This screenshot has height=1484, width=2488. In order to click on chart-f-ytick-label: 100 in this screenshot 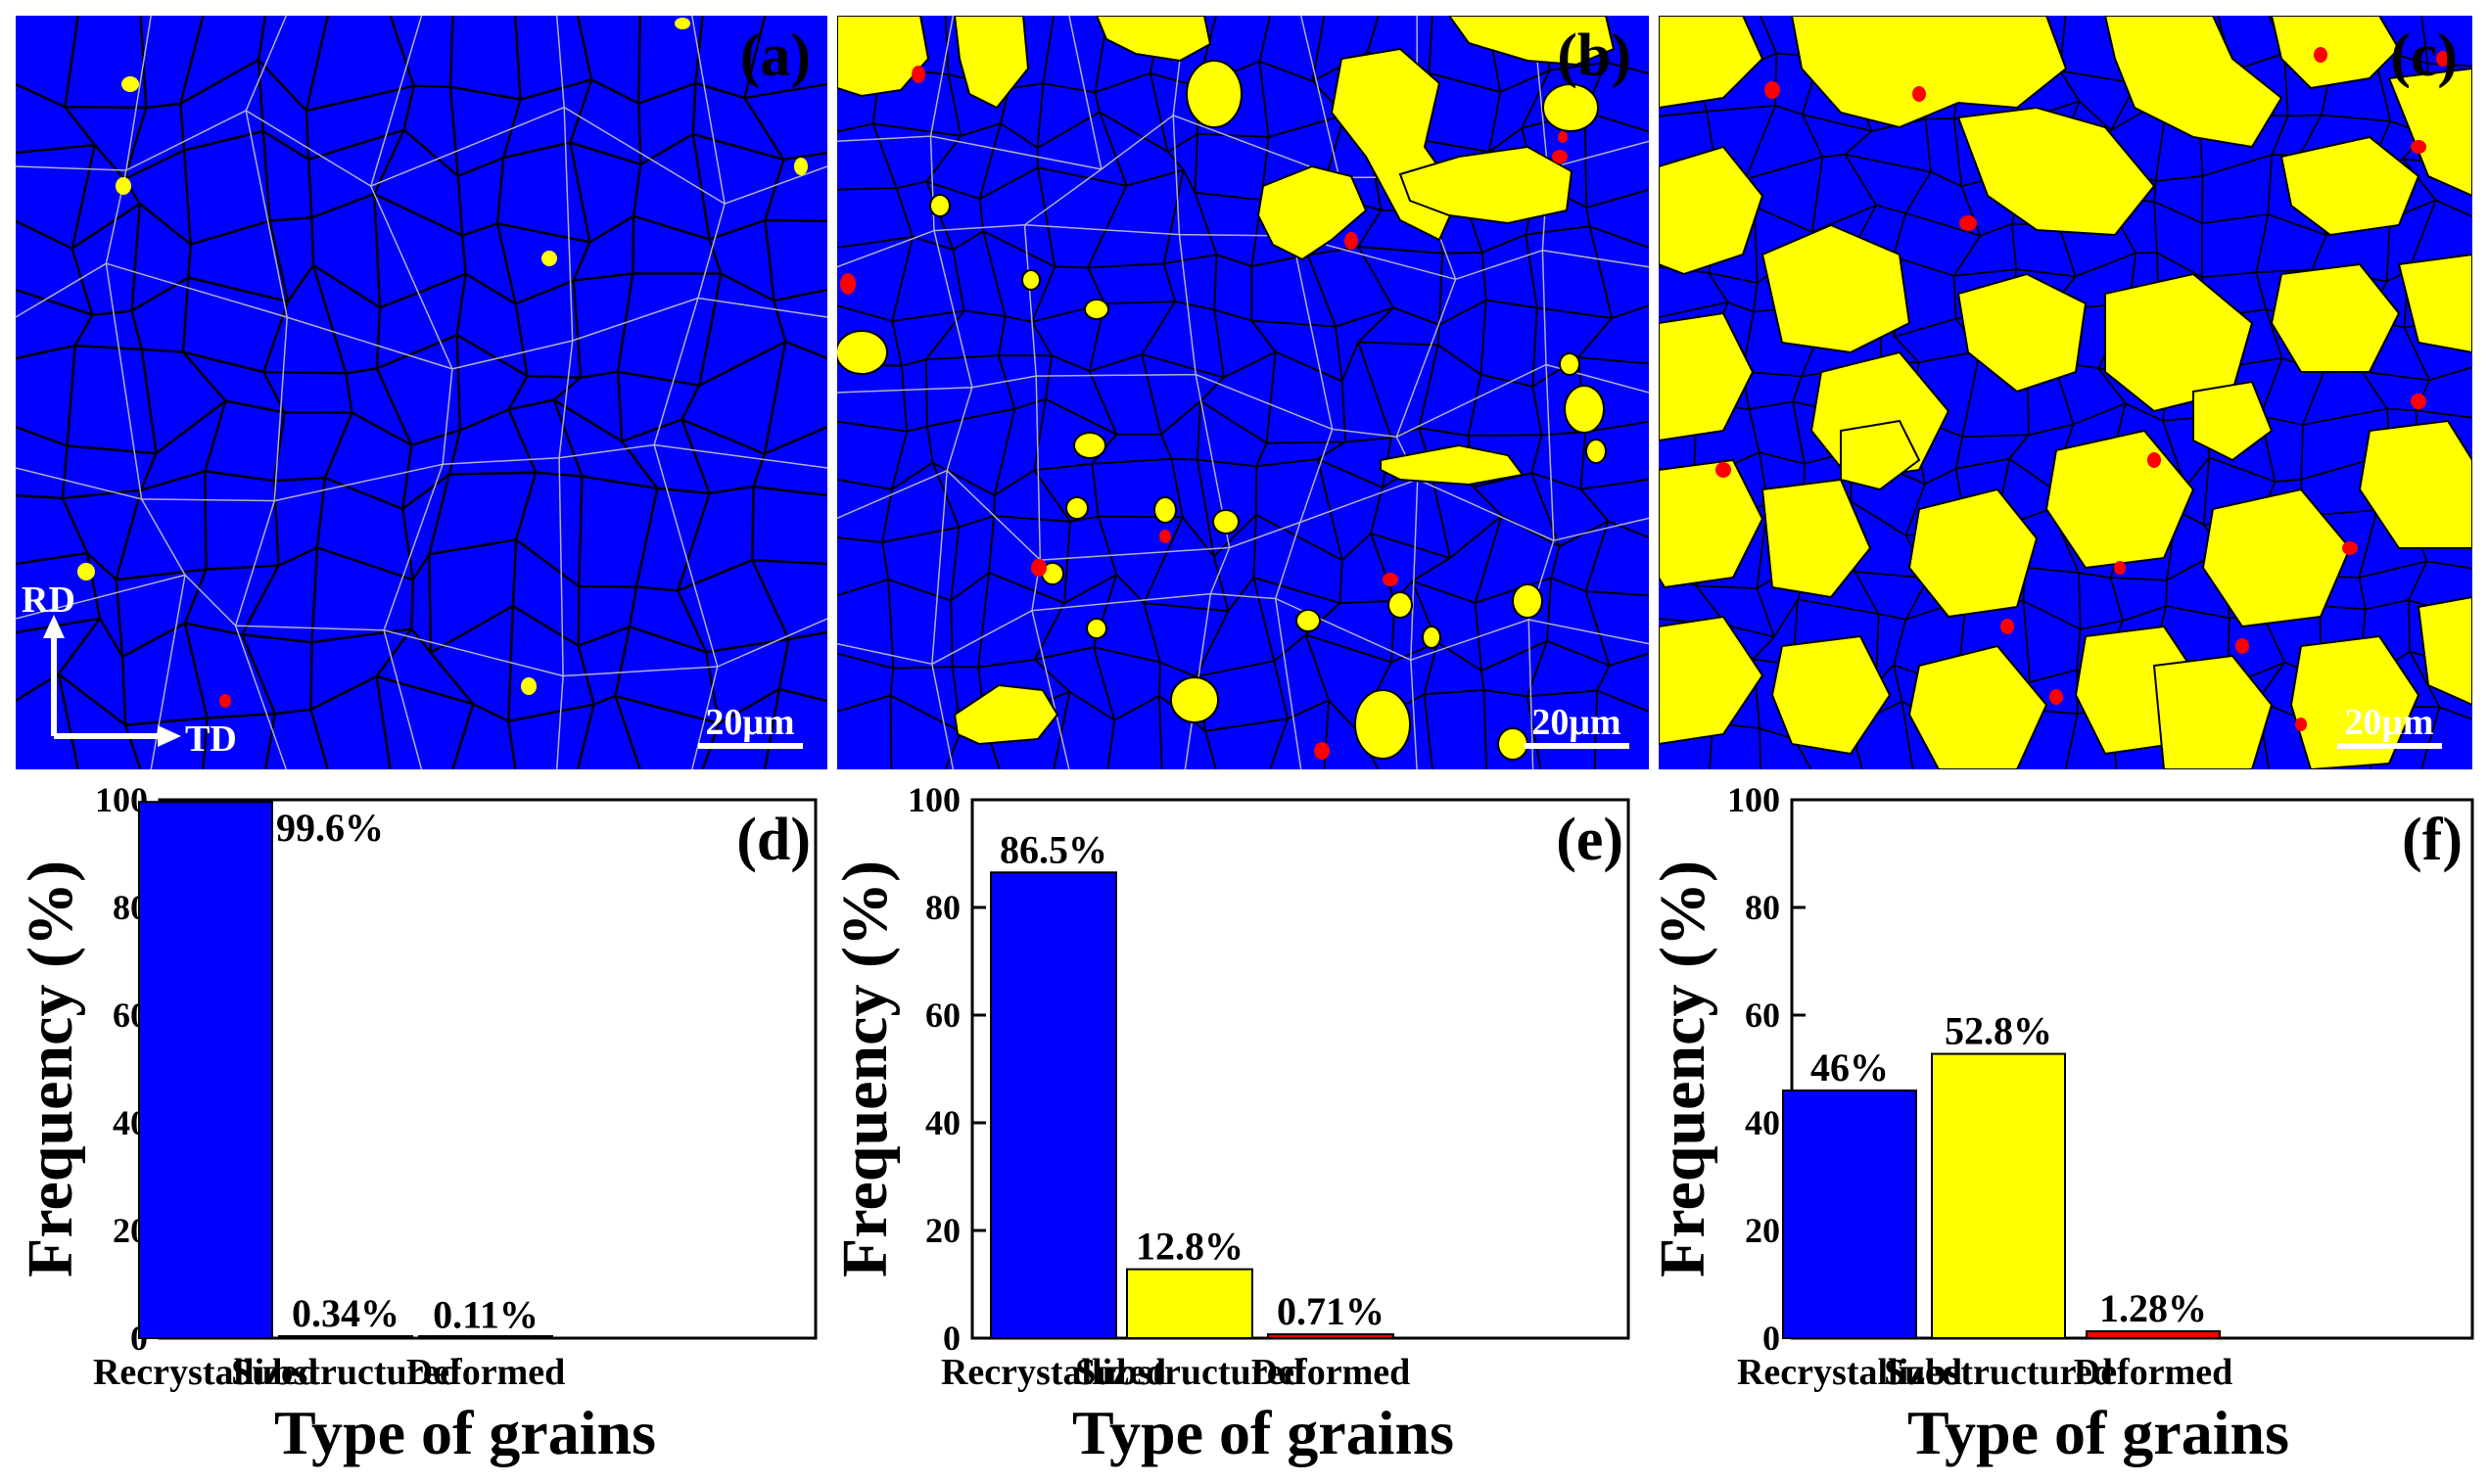, I will do `click(1753, 799)`.